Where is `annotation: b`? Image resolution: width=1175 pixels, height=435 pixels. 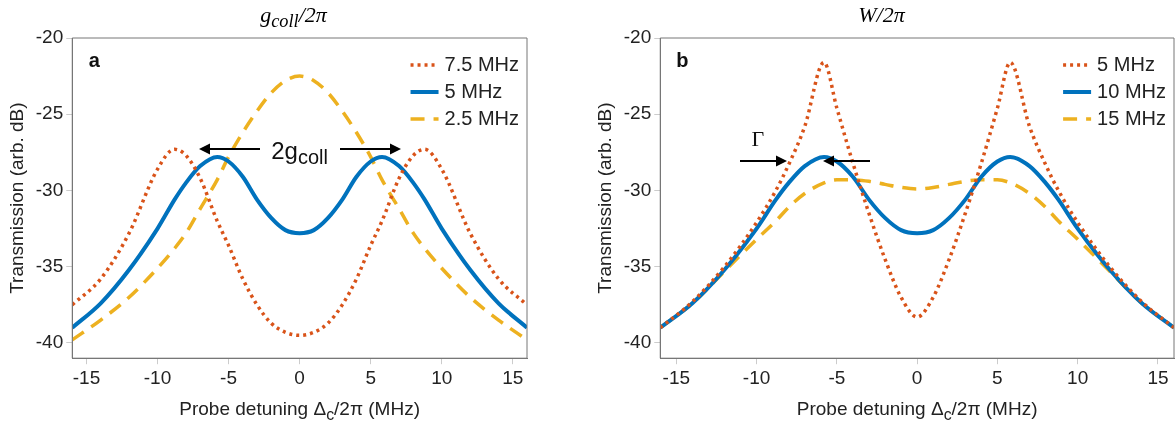
annotation: b is located at coordinates (682, 60).